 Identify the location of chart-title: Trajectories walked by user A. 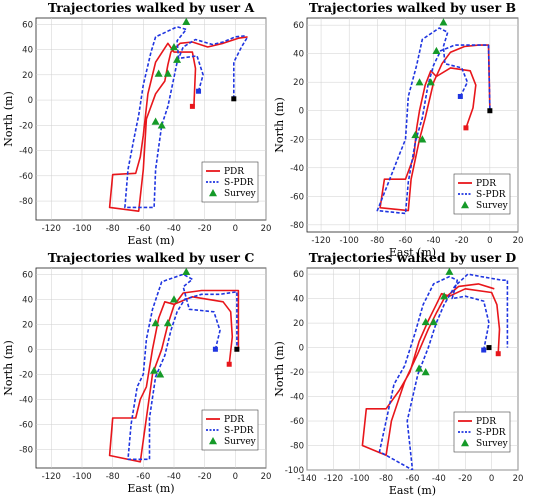
(151, 7).